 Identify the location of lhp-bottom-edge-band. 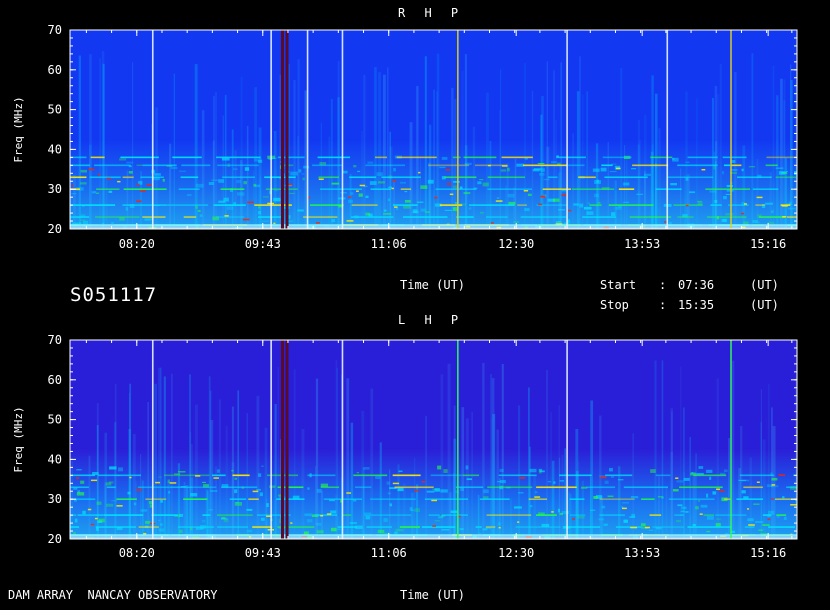
(433, 537).